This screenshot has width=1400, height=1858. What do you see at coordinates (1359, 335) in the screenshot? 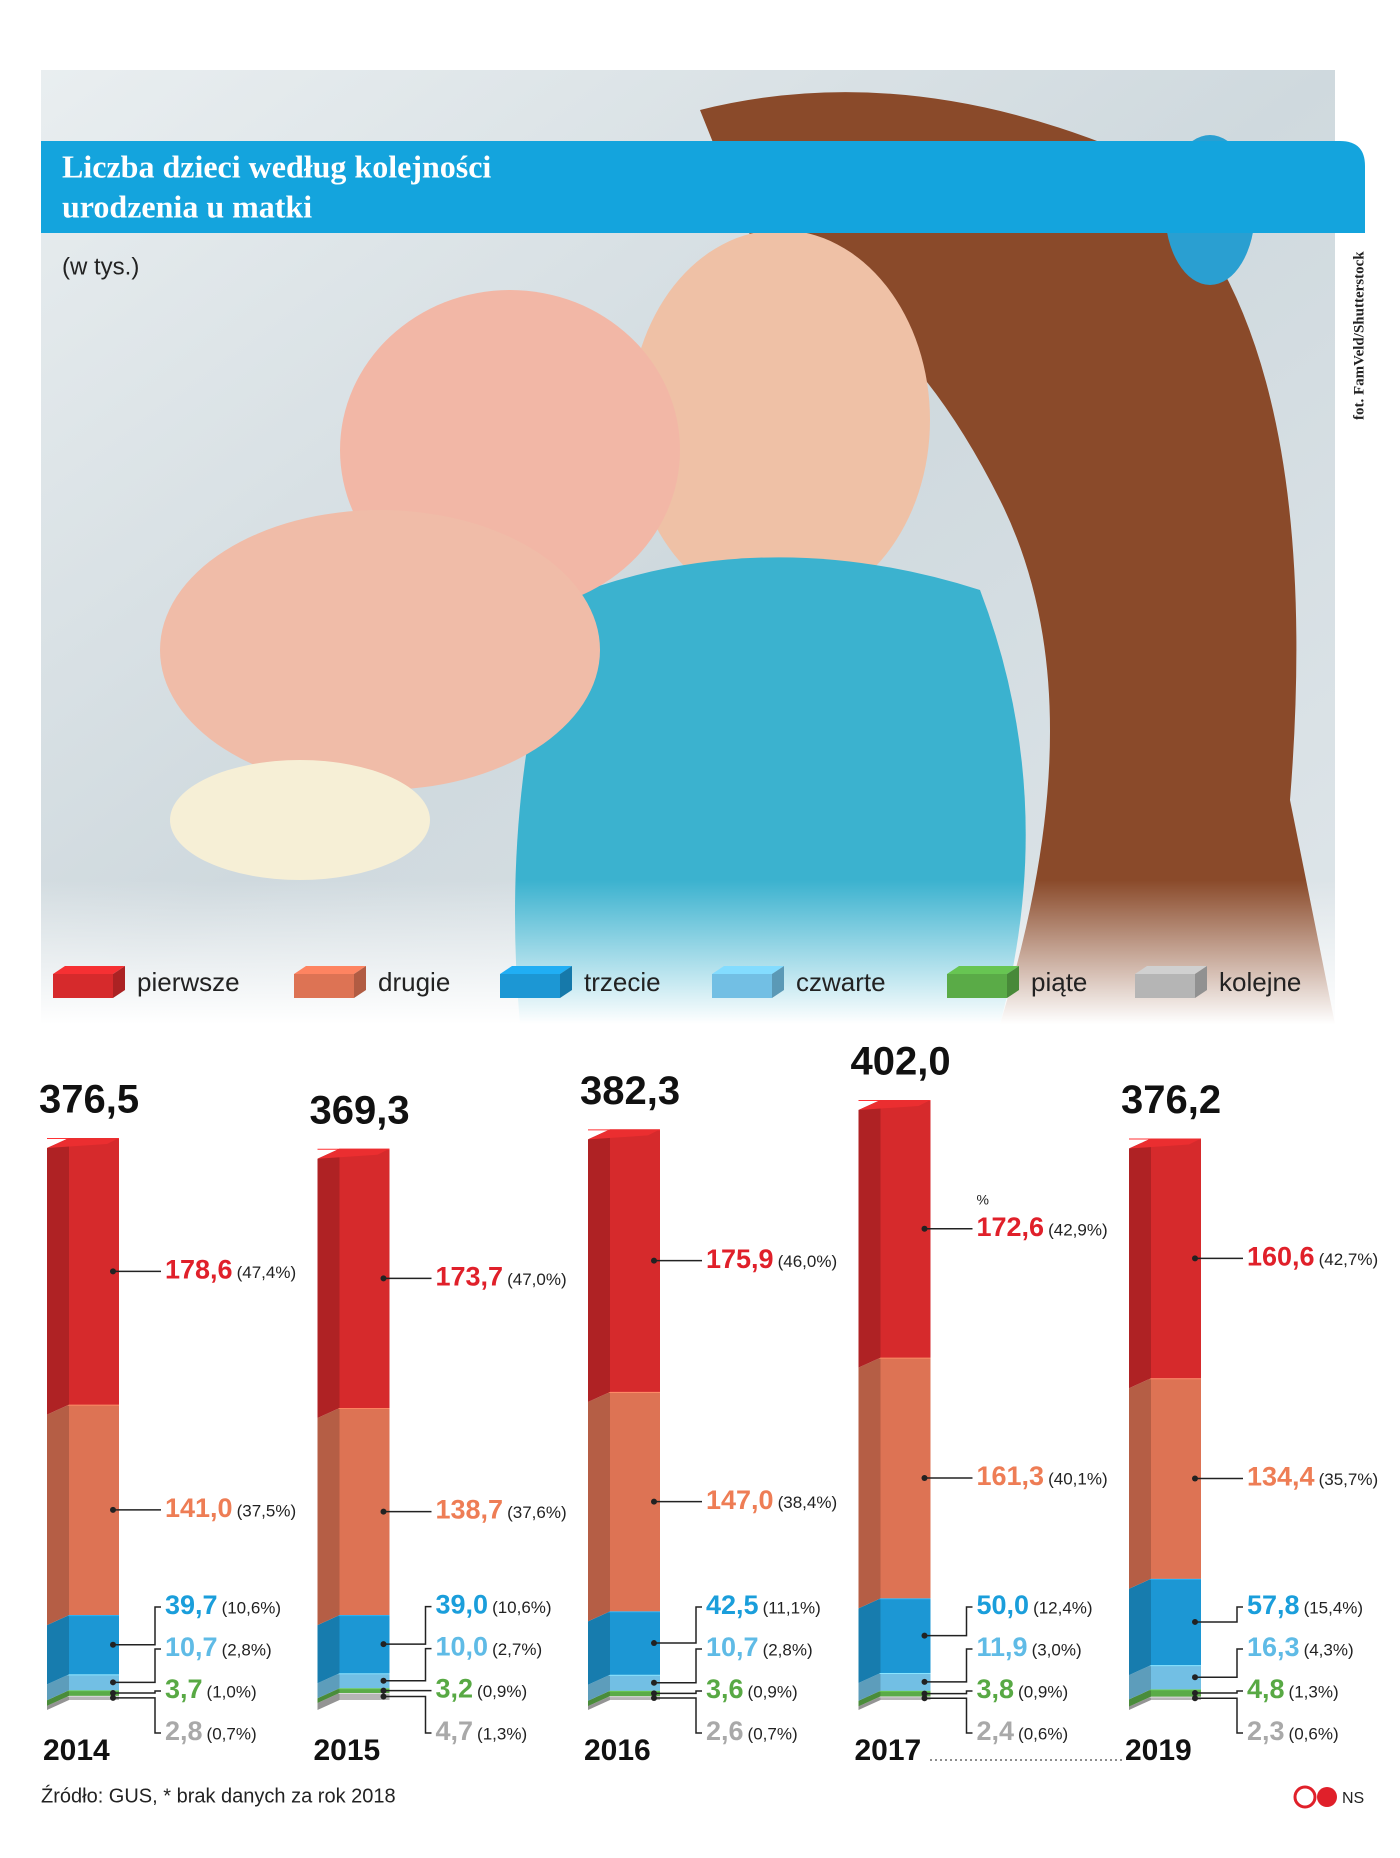
I see `photo-credit: fot. FamVeld/Shutterstock` at bounding box center [1359, 335].